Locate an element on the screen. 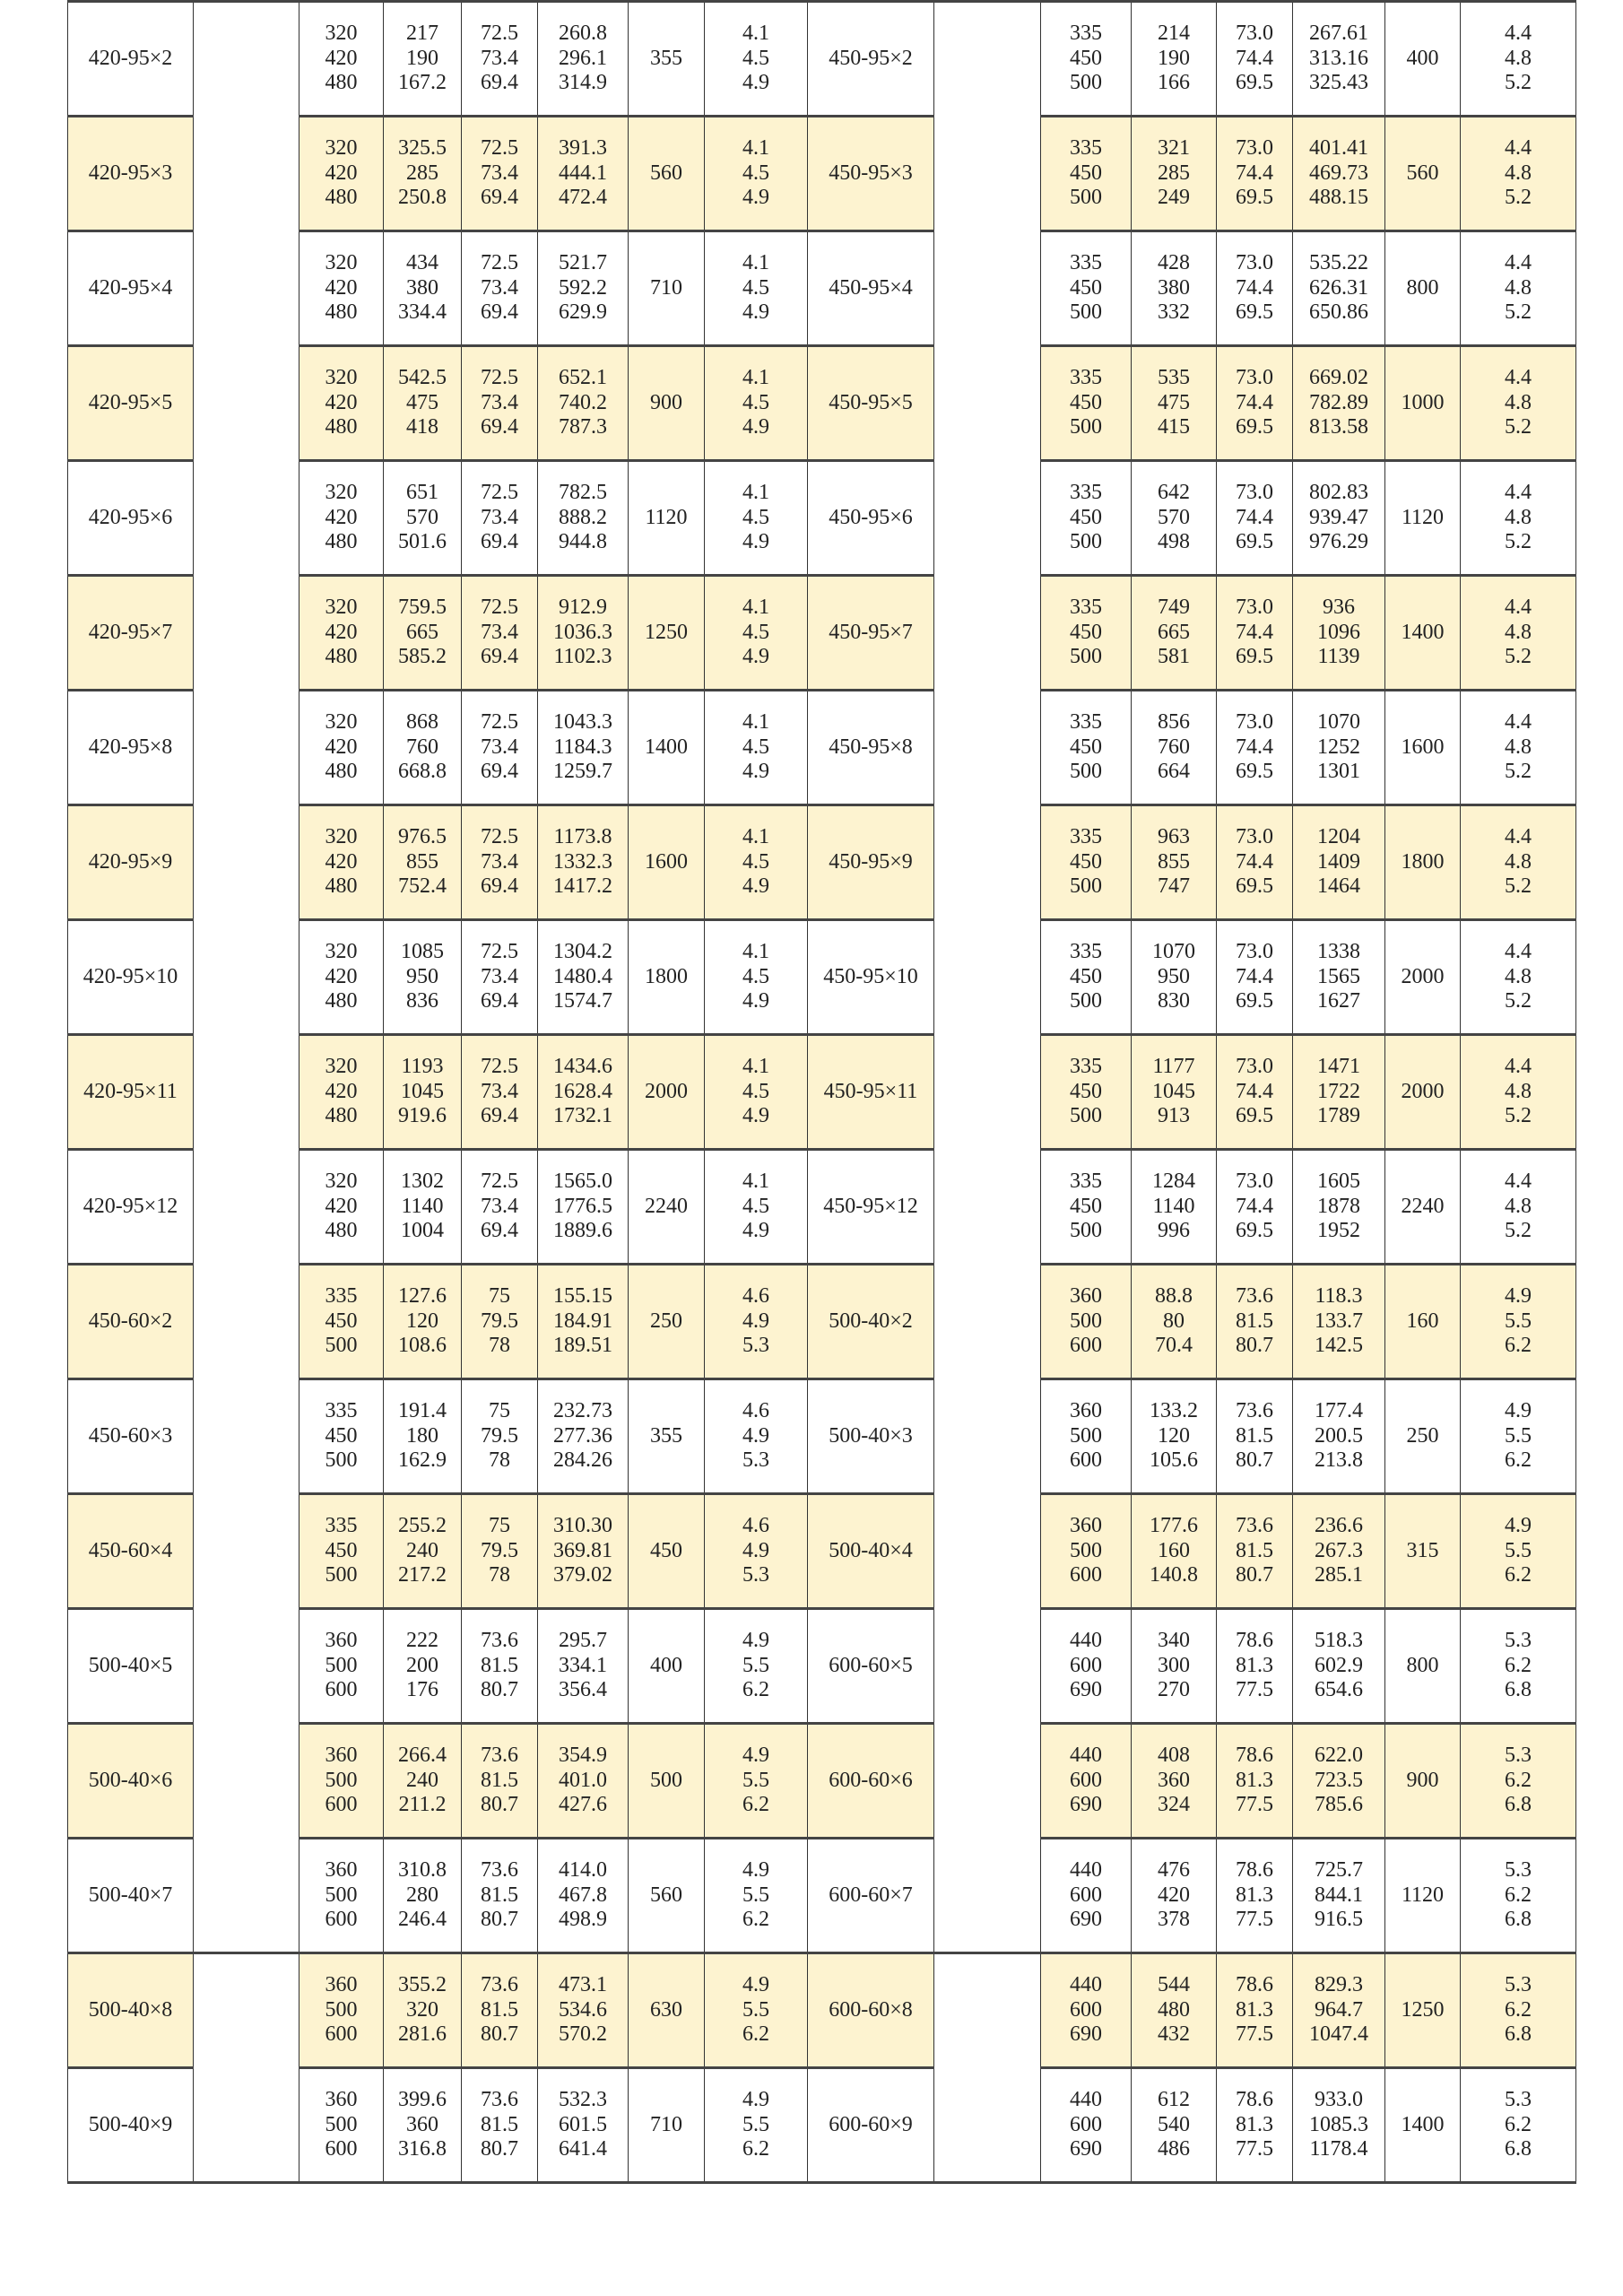 Image resolution: width=1623 pixels, height=2296 pixels. npsh-value: 4.1 is located at coordinates (755, 837).